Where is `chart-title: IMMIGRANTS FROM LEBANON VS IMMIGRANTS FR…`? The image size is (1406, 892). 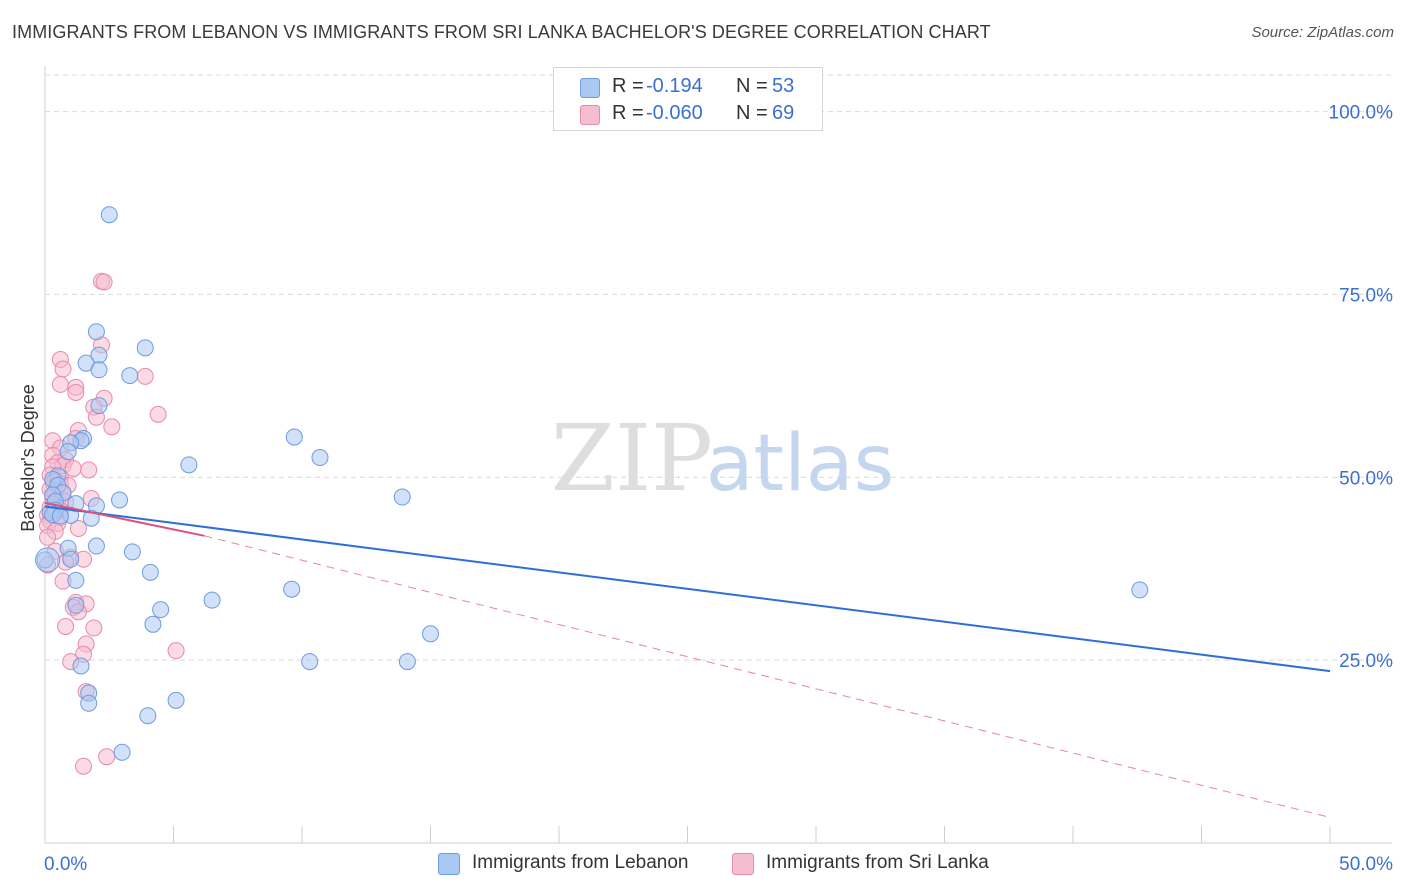
chart-title: IMMIGRANTS FROM LEBANON VS IMMIGRANTS FR… is located at coordinates (501, 32).